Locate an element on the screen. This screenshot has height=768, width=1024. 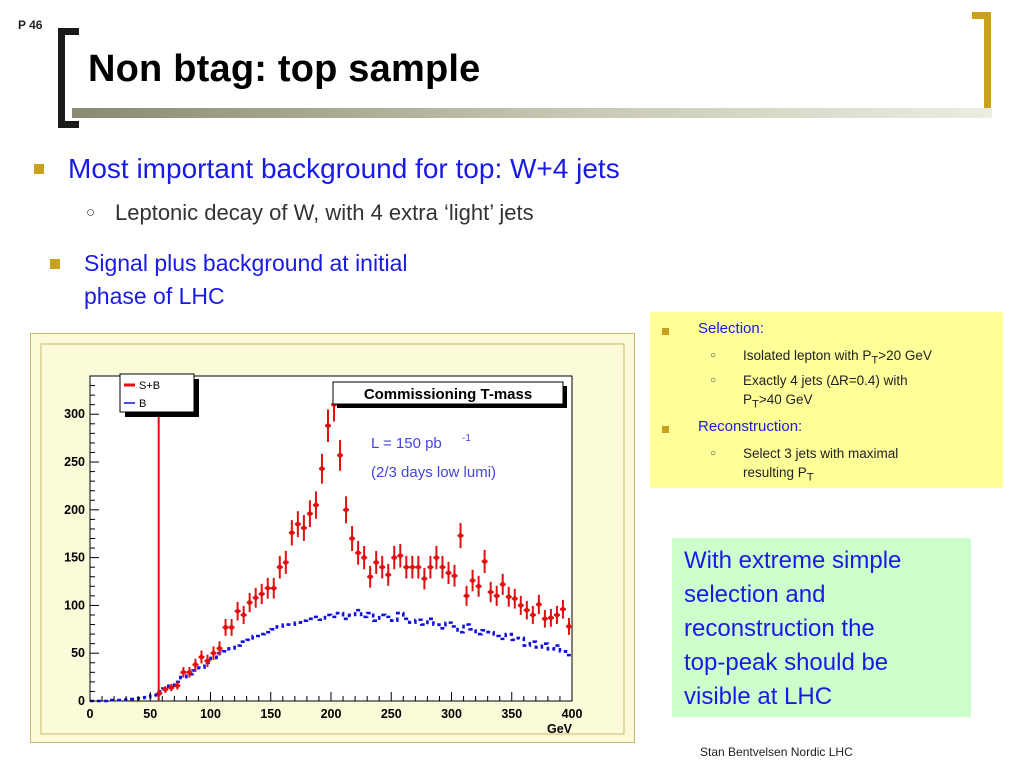
y-tick-label: 150 is located at coordinates (74, 558).